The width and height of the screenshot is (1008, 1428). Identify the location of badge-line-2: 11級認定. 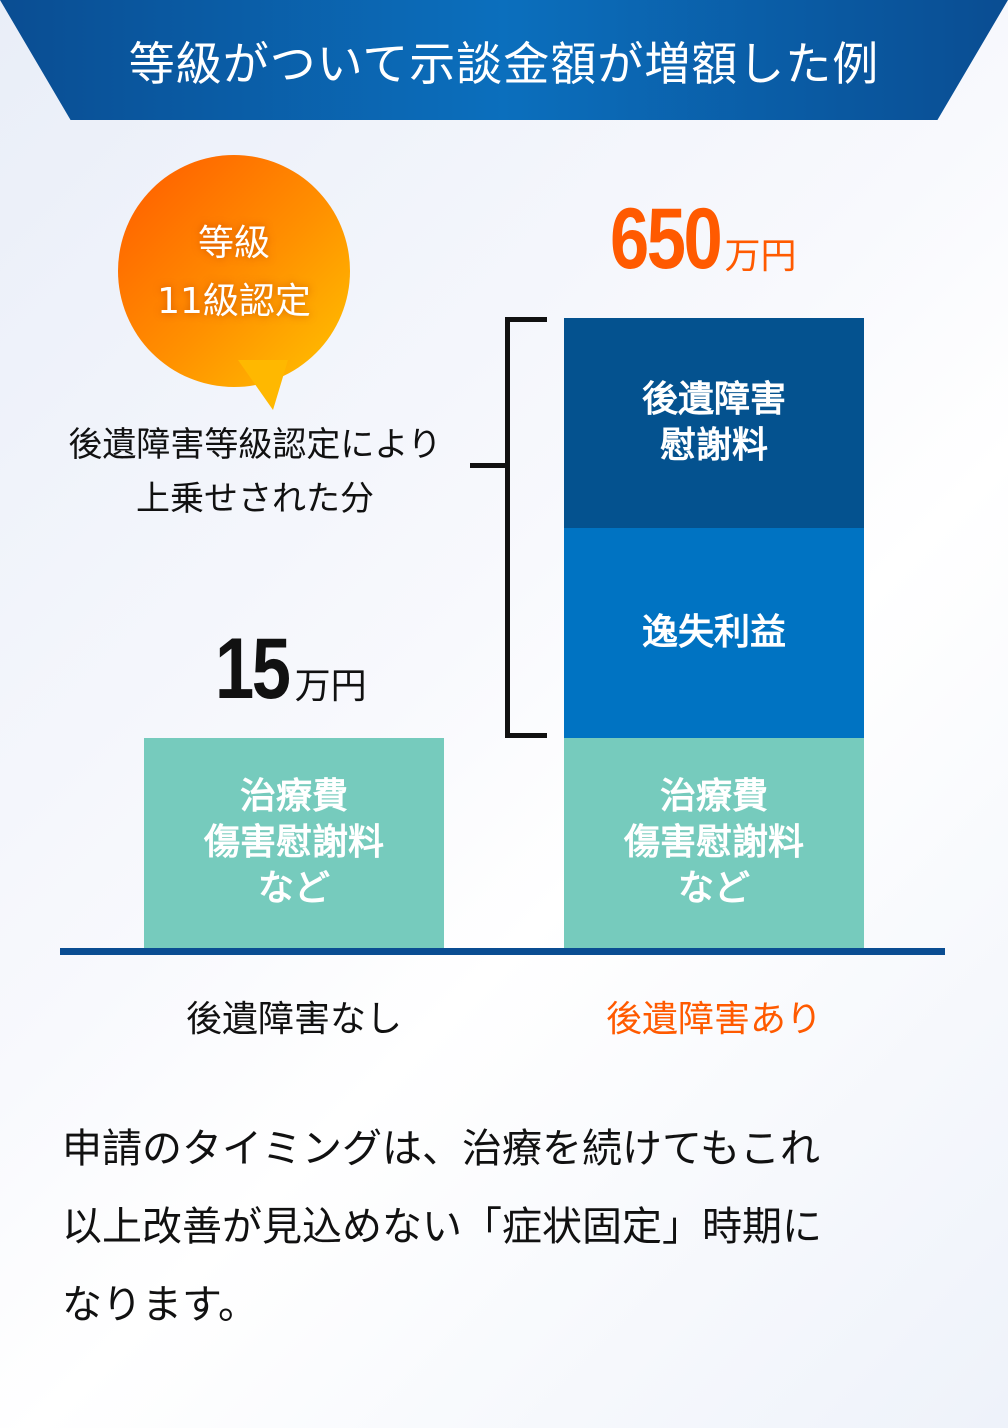
(234, 301).